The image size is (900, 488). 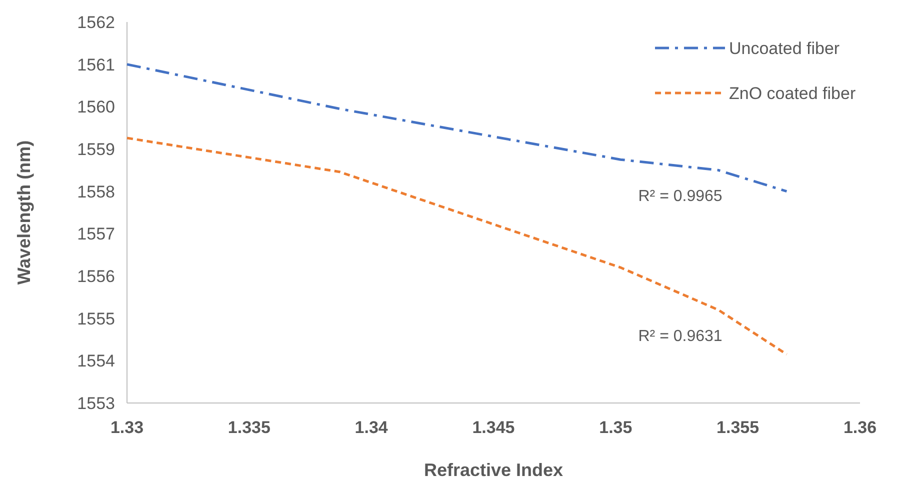 What do you see at coordinates (96, 192) in the screenshot?
I see `y-tick-label: 1558` at bounding box center [96, 192].